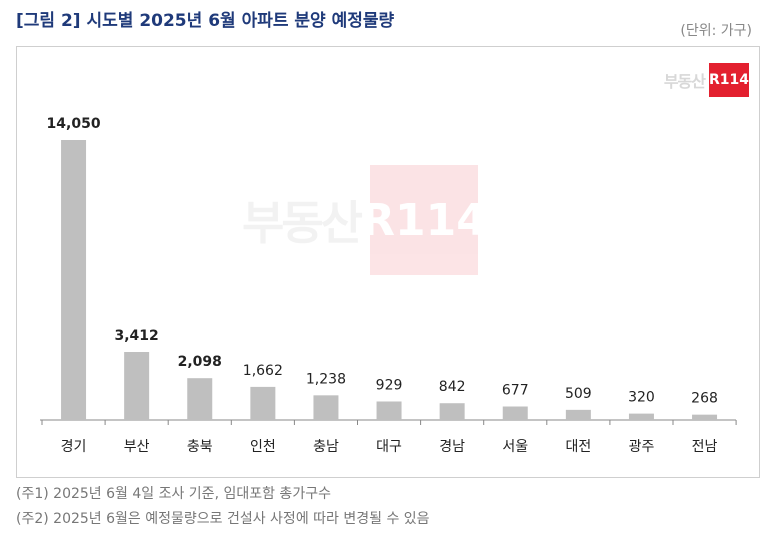 Image resolution: width=774 pixels, height=538 pixels. I want to click on data-label-충북: 2,098, so click(200, 362).